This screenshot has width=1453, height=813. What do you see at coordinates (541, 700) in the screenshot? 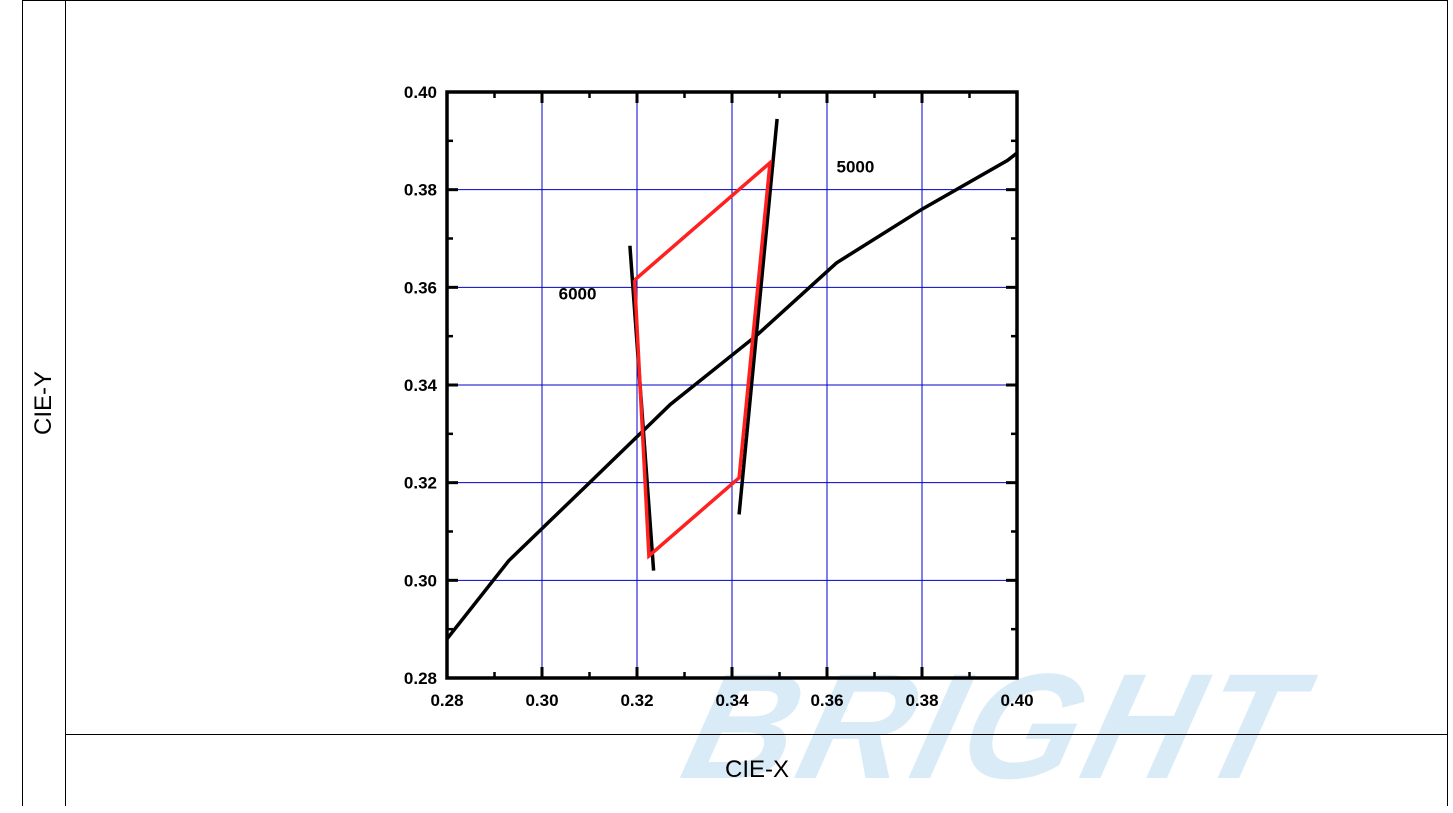
I see `x-tick-label: 0.30` at bounding box center [541, 700].